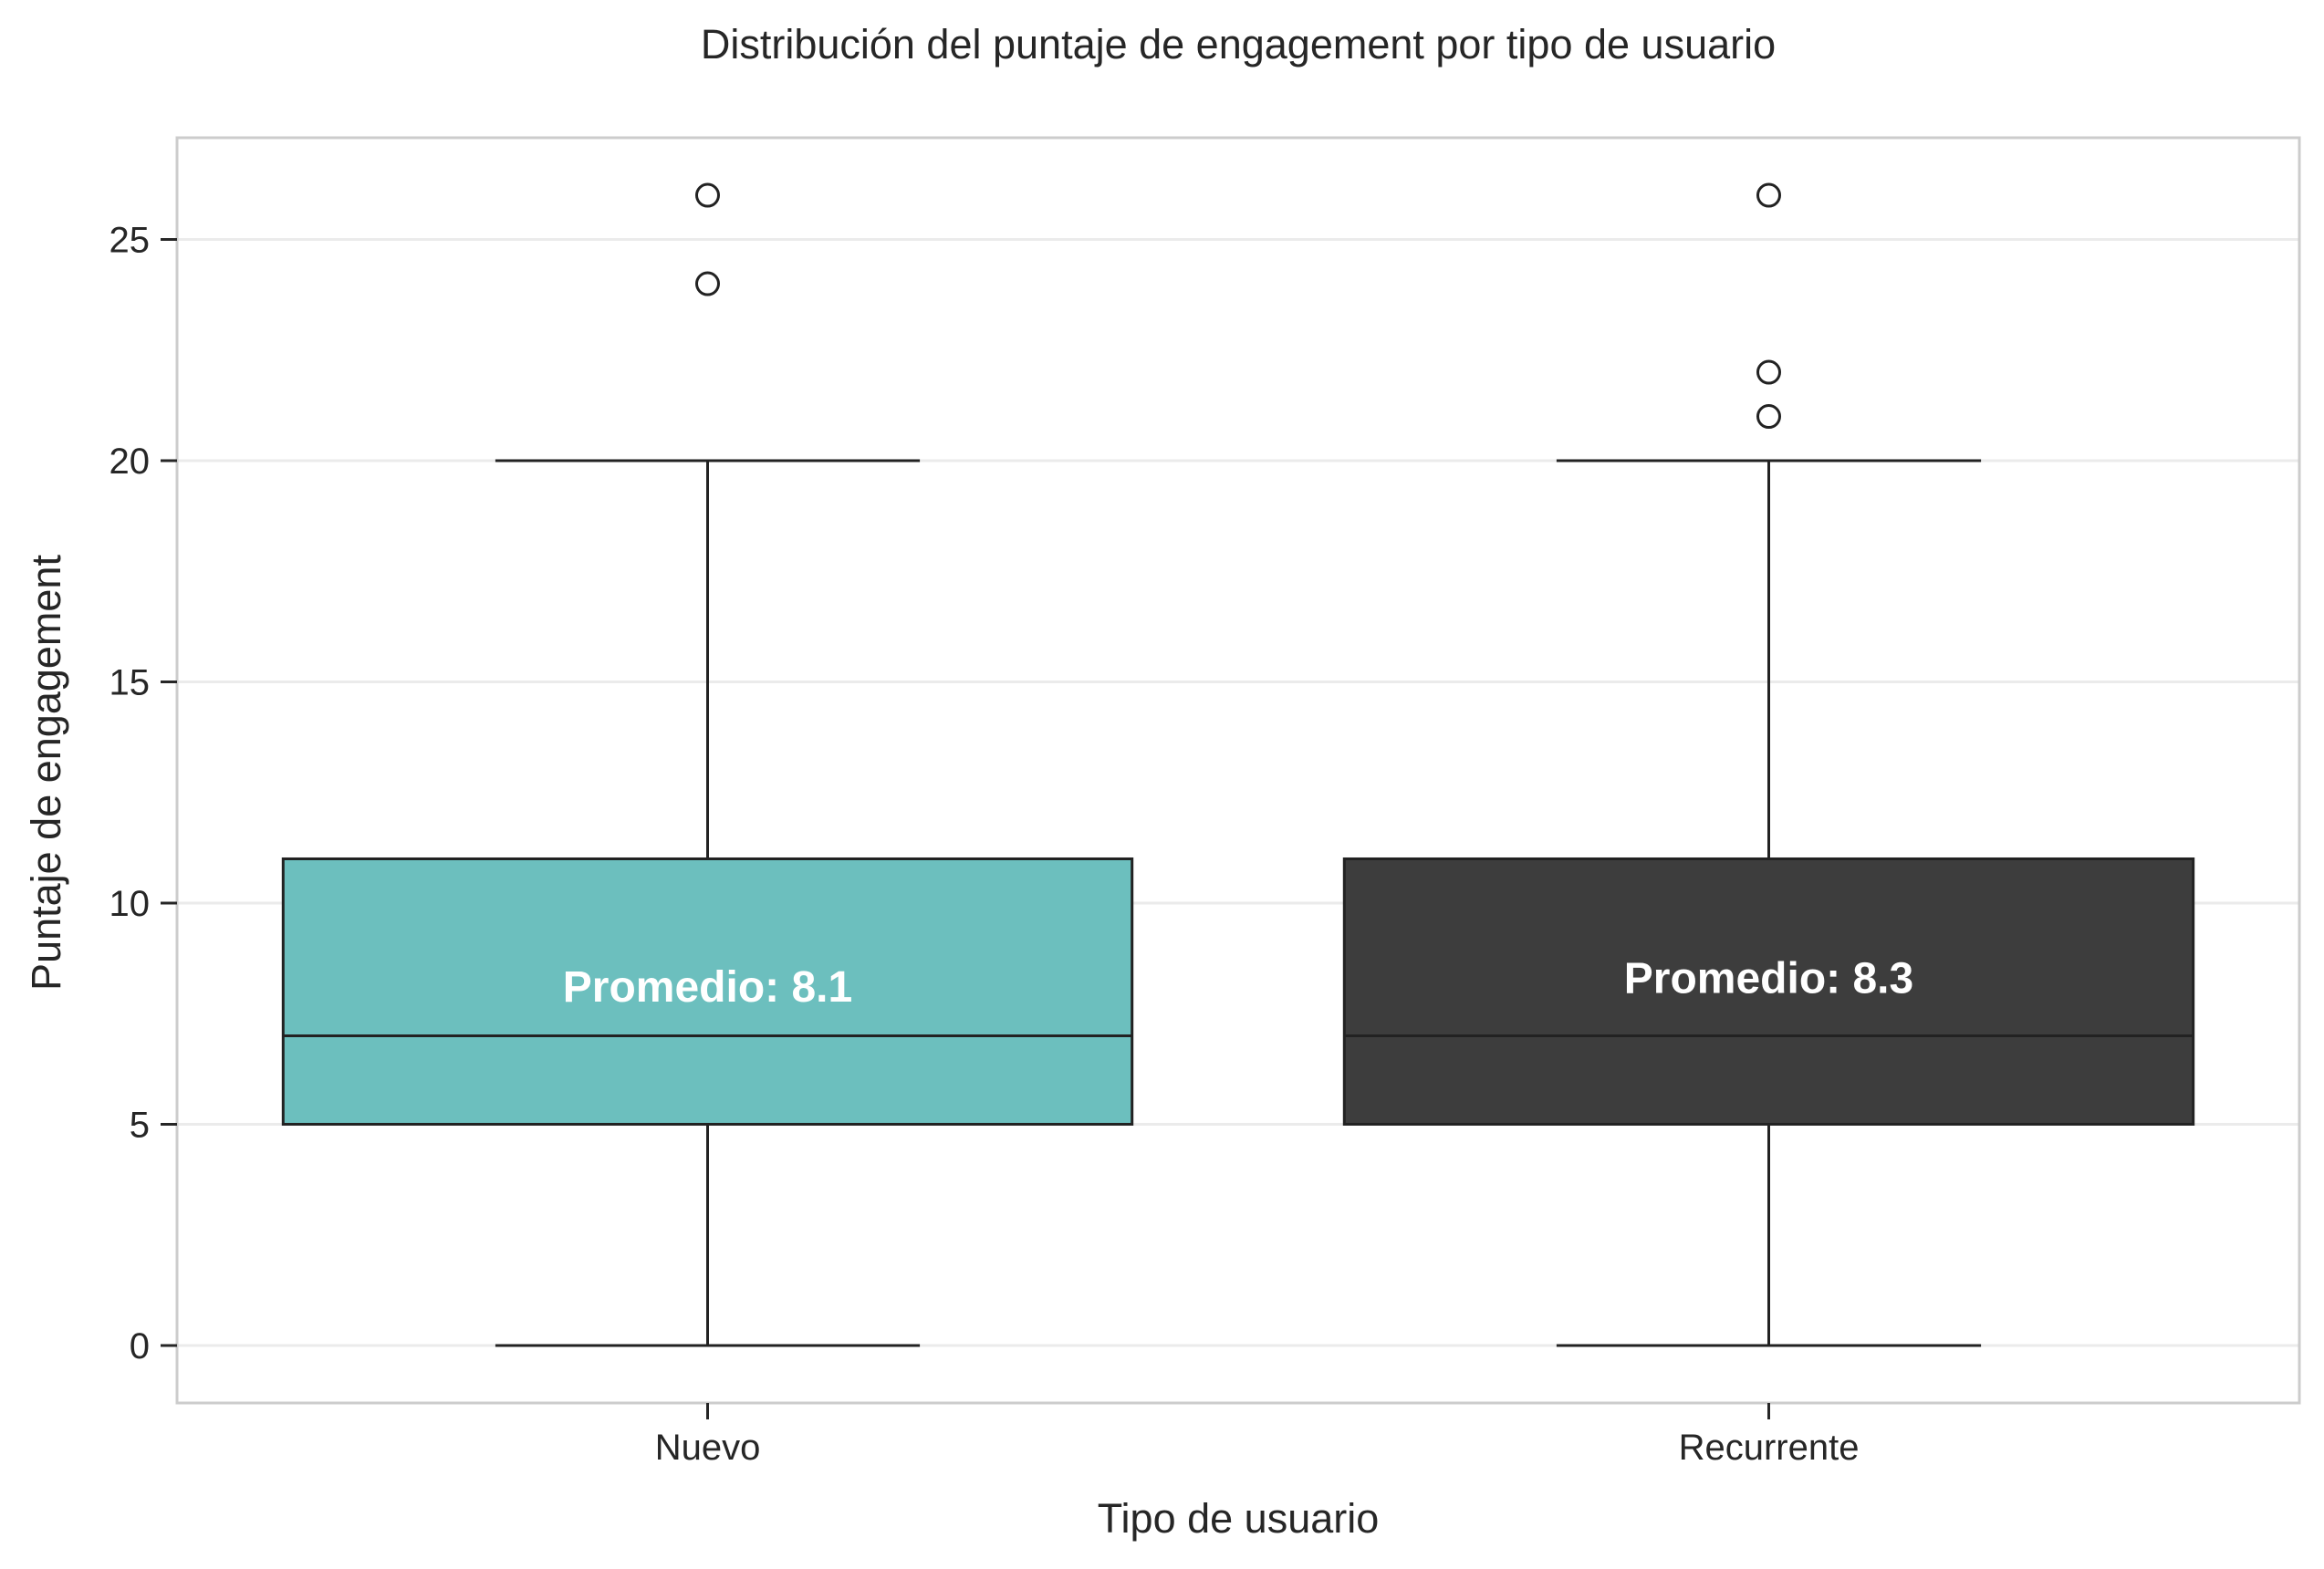  What do you see at coordinates (1239, 1518) in the screenshot?
I see `x-axis-label: Tipo de usuario` at bounding box center [1239, 1518].